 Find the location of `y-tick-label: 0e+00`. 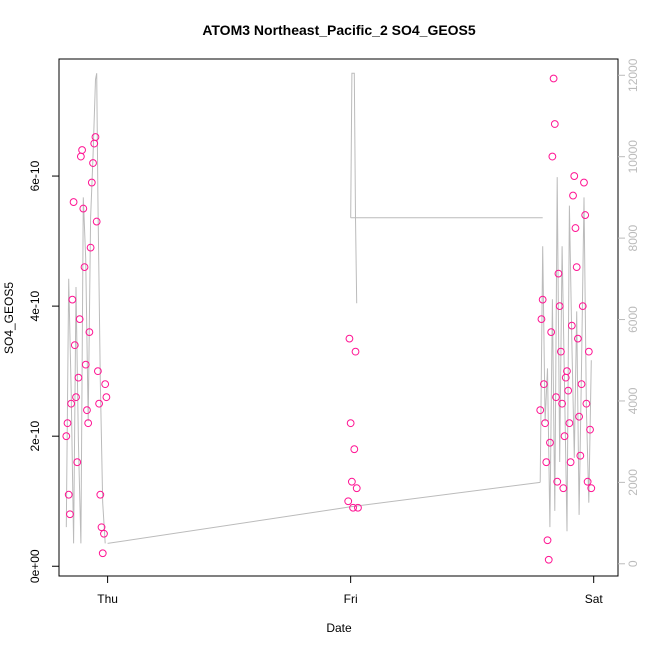

y-tick-label: 0e+00 is located at coordinates (35, 566).